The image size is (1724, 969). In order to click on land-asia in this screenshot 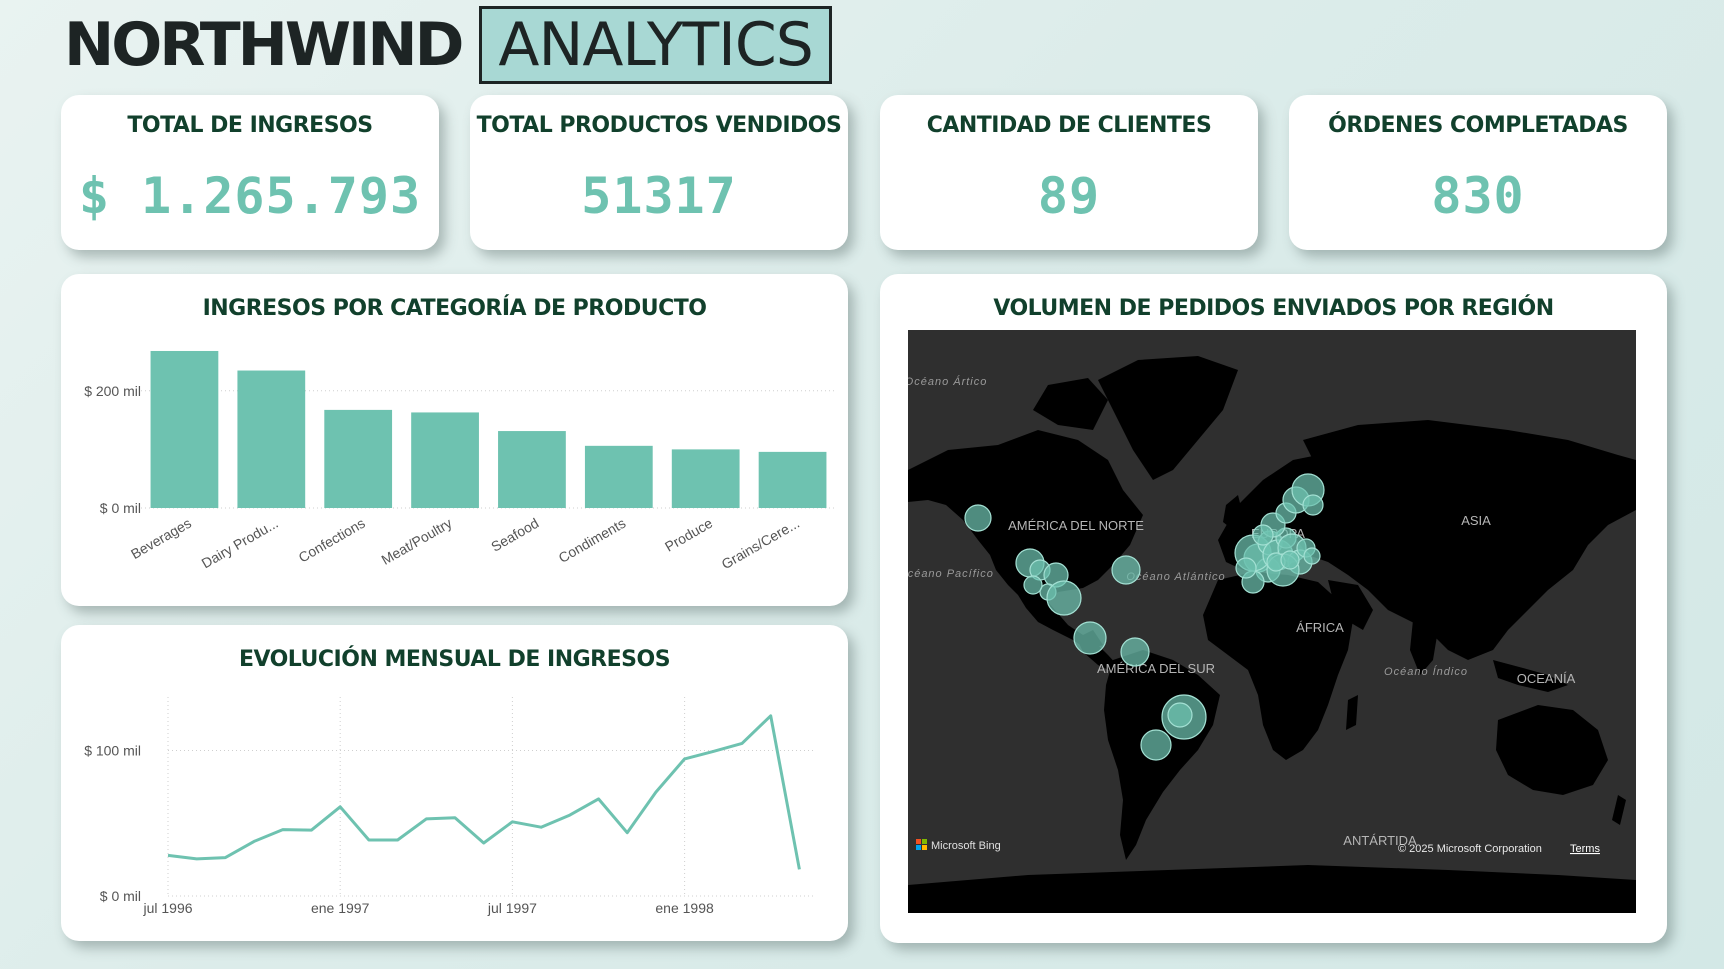, I will do `click(1464, 540)`.